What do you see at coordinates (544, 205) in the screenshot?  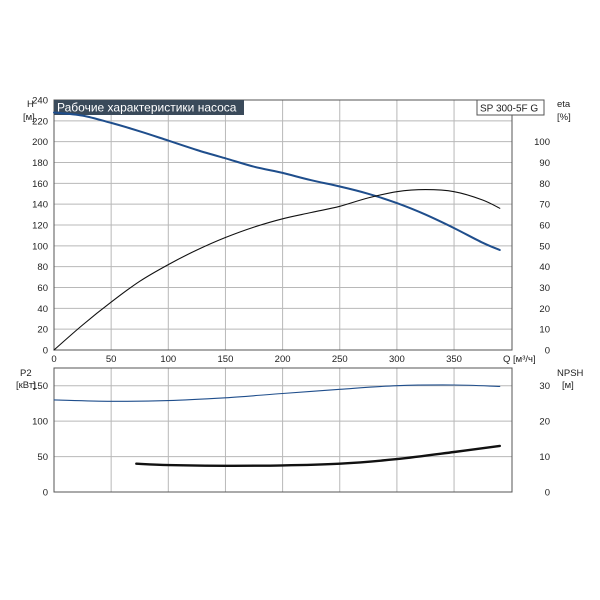 I see `y-right-tick-label: 70` at bounding box center [544, 205].